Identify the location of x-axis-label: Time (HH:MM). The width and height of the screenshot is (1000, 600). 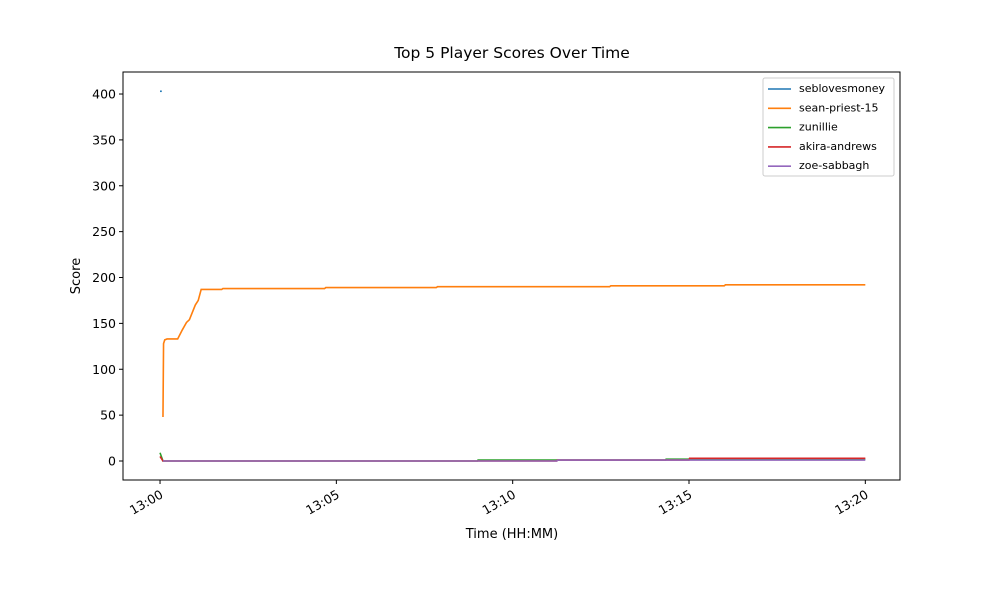
(511, 534).